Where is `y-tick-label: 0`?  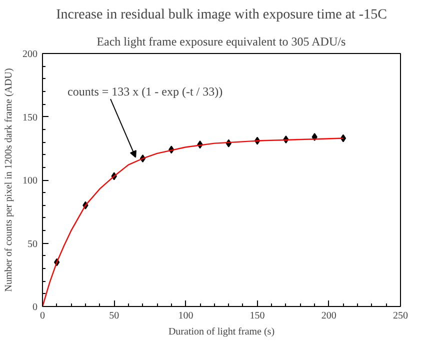
y-tick-label: 0 is located at coordinates (35, 307).